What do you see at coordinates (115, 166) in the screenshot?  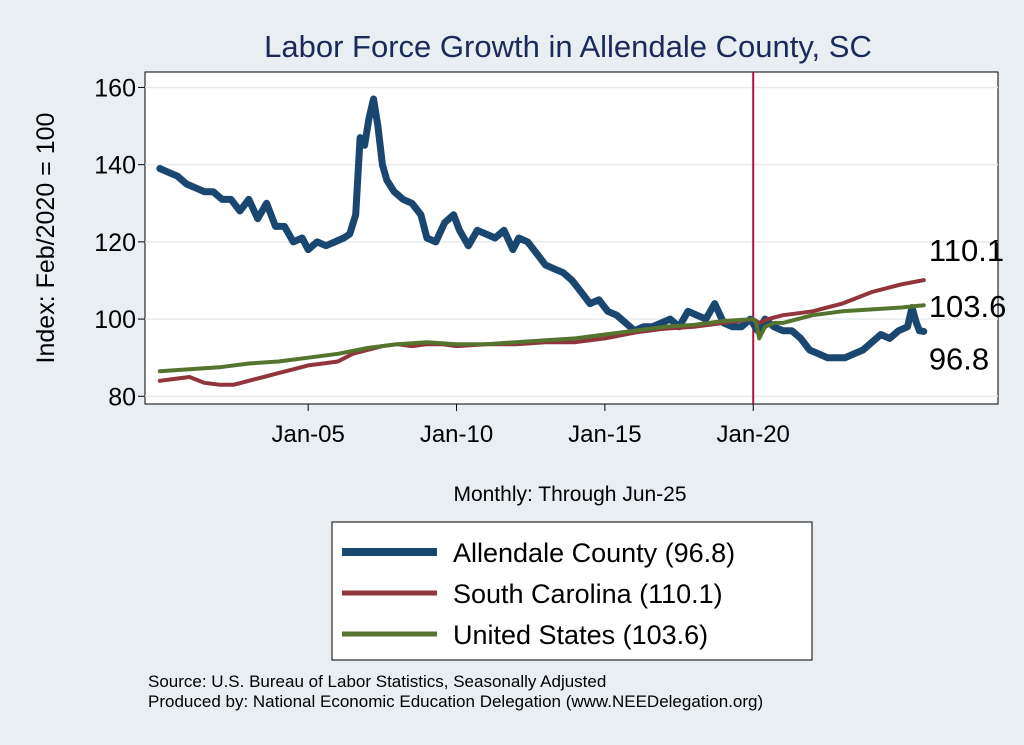 I see `y-tick-label: 140` at bounding box center [115, 166].